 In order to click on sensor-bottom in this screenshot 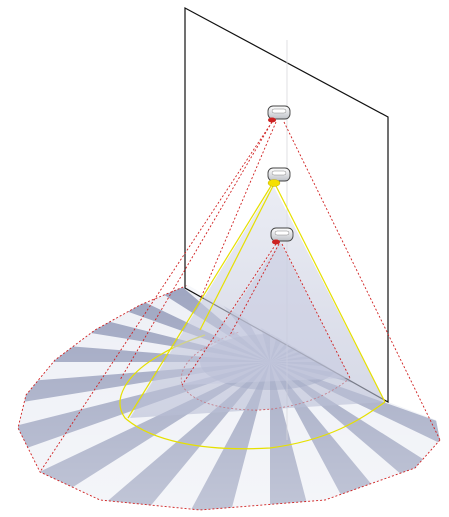, I will do `click(282, 236)`.